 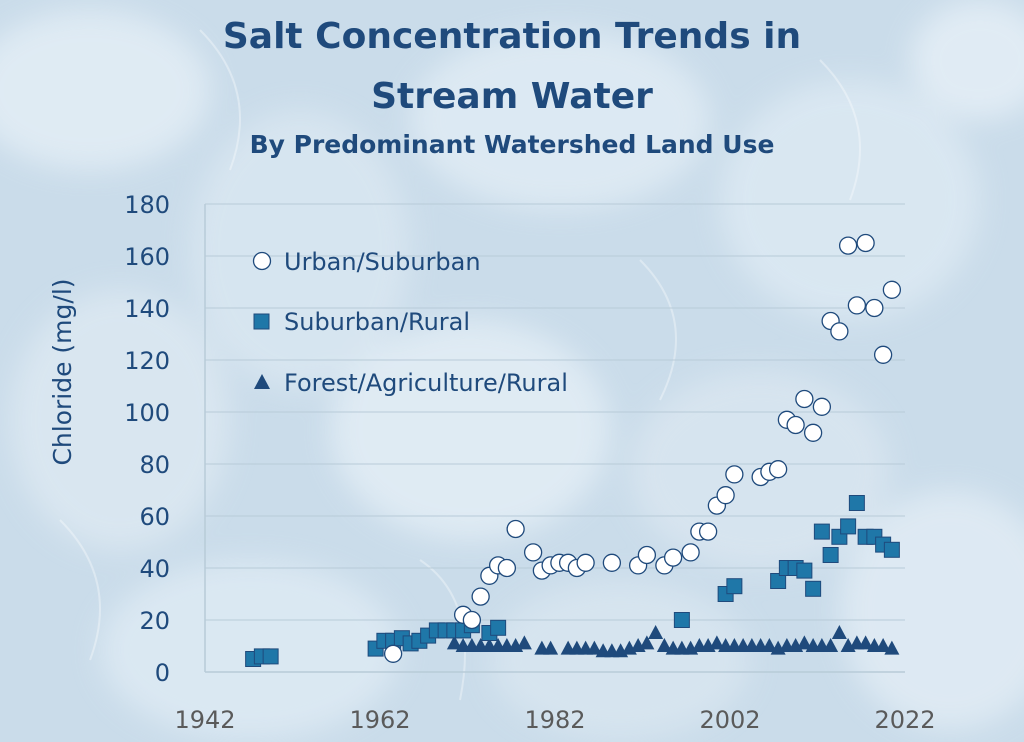 What do you see at coordinates (147, 205) in the screenshot?
I see `y-tick-label: 180` at bounding box center [147, 205].